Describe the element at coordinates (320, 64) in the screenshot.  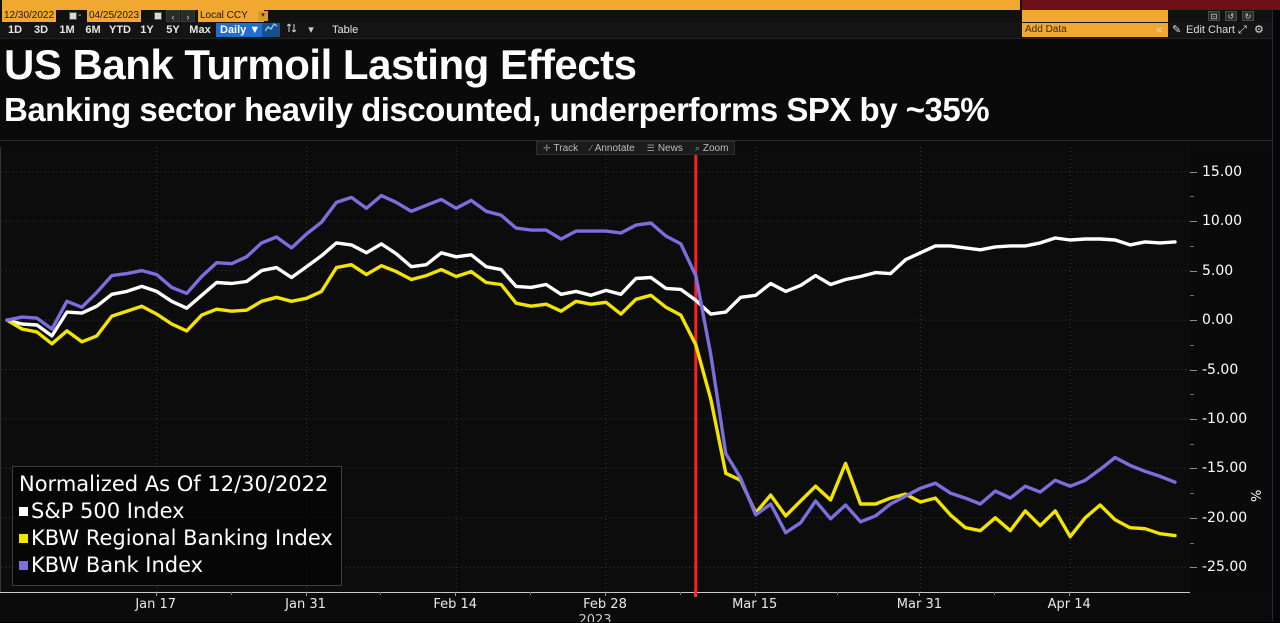
I see `page-title: US Bank Turmoil Lasting Effects` at that location.